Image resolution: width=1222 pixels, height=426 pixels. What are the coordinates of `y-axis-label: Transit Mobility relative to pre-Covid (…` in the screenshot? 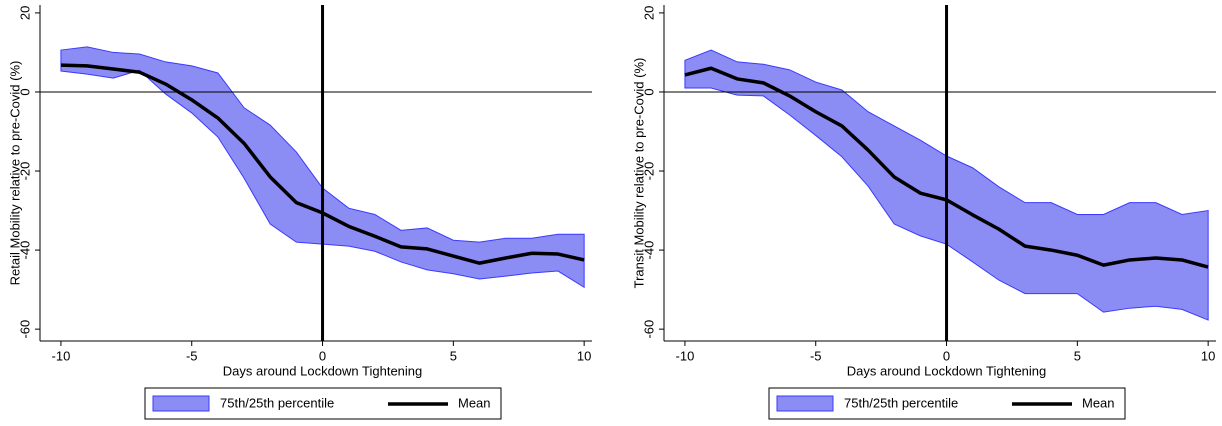 It's located at (638, 173).